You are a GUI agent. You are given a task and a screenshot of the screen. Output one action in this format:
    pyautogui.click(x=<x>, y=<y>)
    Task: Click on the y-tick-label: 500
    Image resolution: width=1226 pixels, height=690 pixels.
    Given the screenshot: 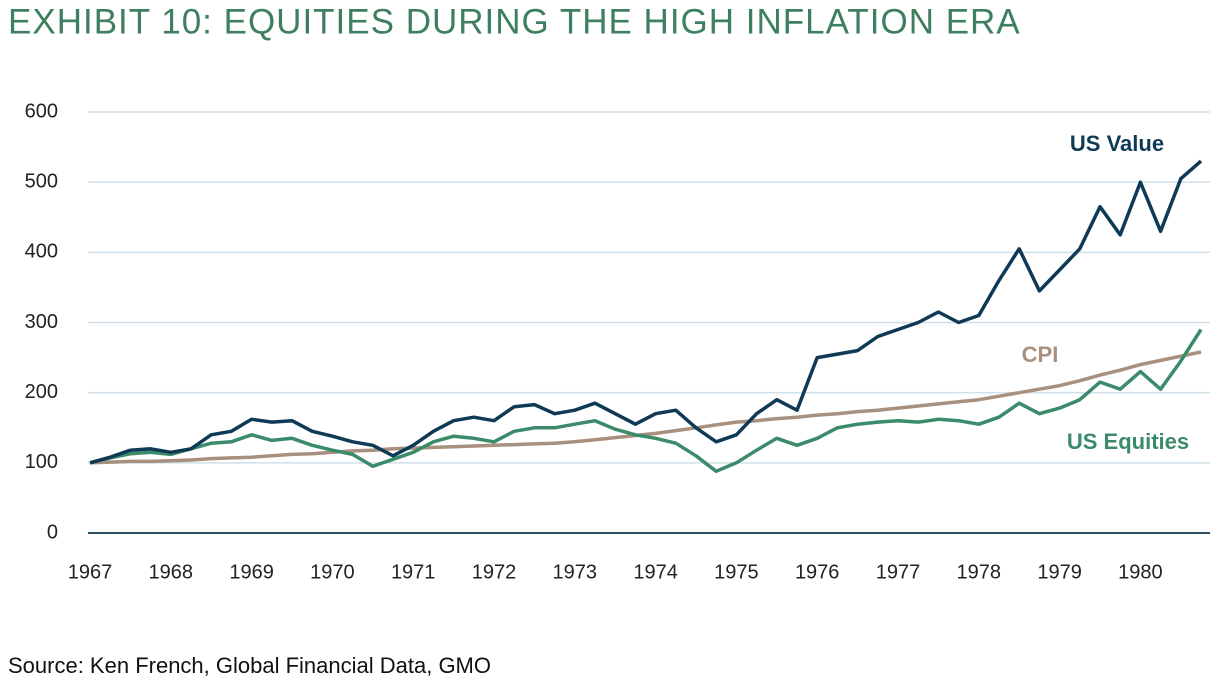 What is the action you would take?
    pyautogui.click(x=41, y=181)
    